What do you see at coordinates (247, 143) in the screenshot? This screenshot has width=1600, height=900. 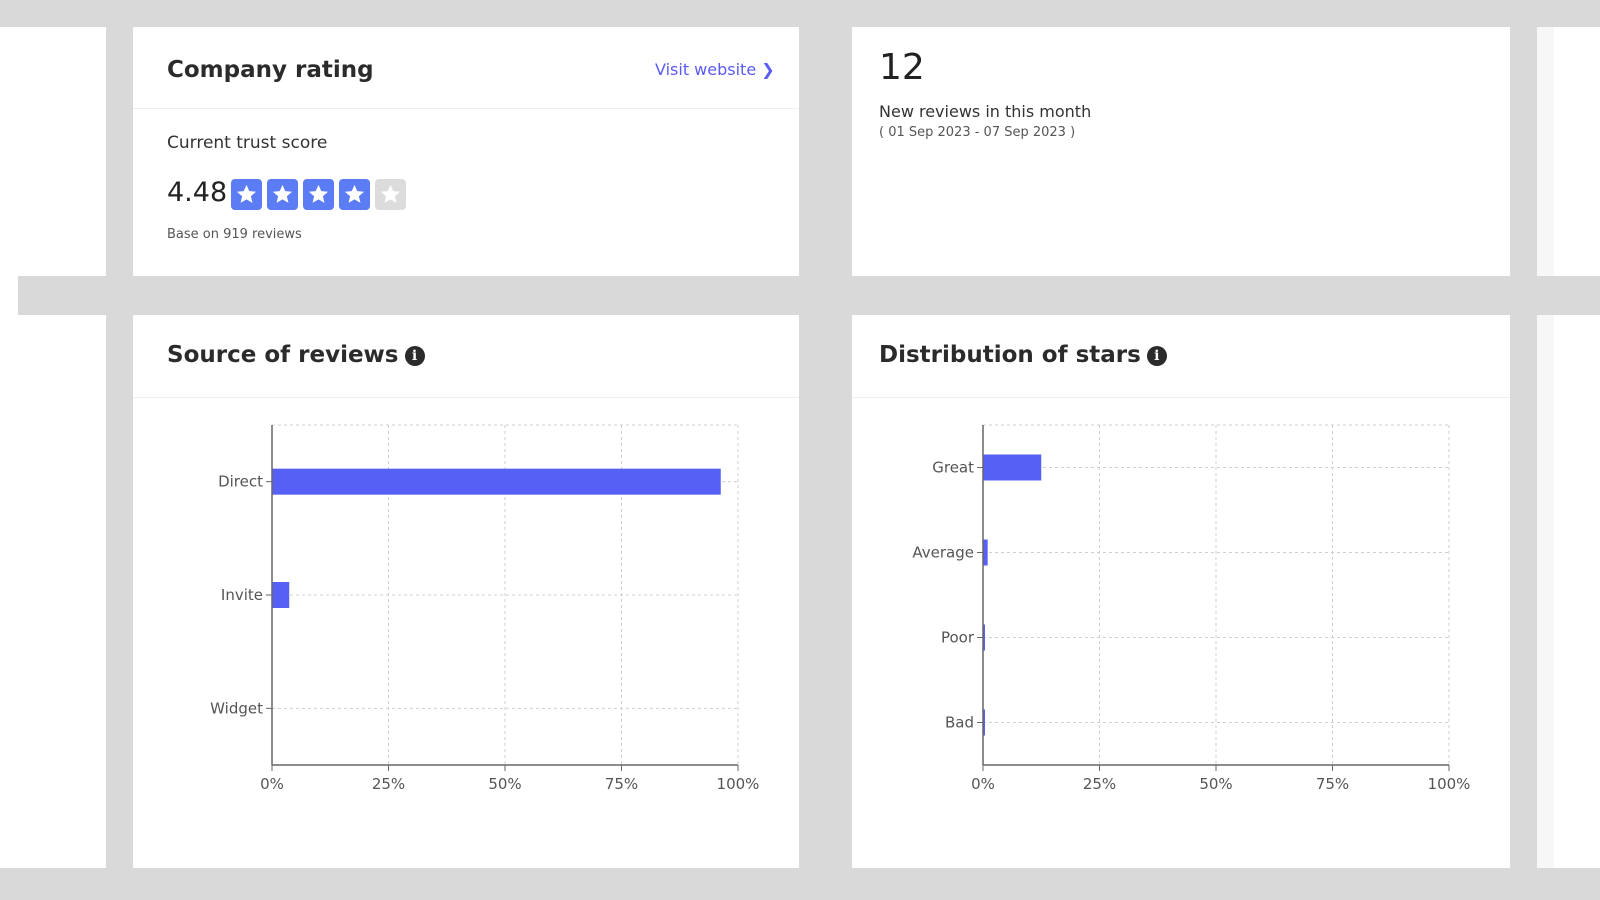 I see `trust-score-label: Current trust score` at bounding box center [247, 143].